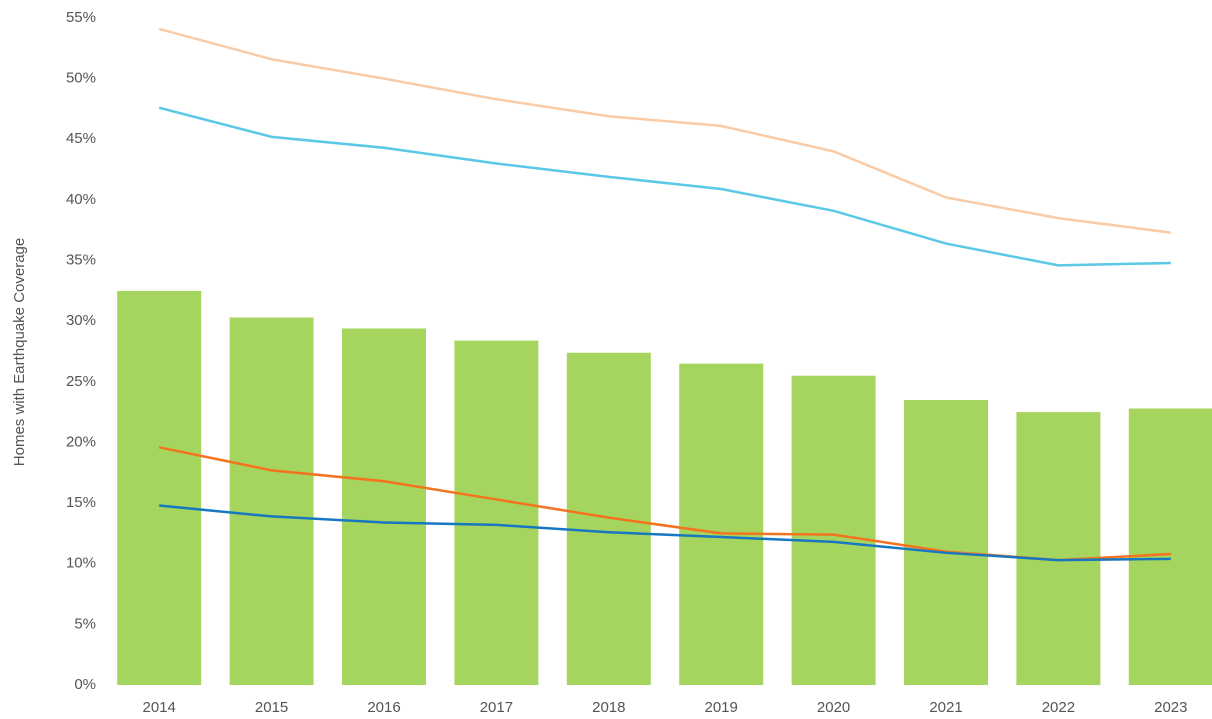 This screenshot has height=719, width=1212. I want to click on x-tick-label: 2016, so click(383, 707).